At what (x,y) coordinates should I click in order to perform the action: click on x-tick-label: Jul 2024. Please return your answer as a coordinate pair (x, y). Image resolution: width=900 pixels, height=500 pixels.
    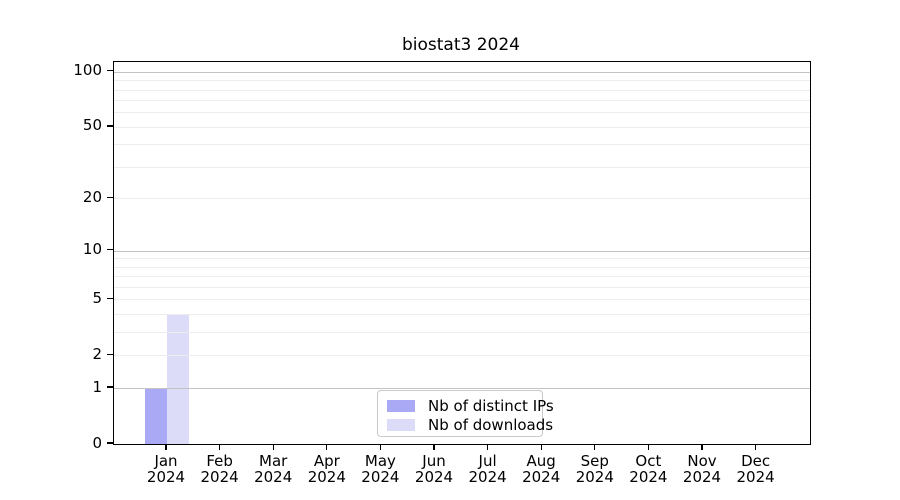
    Looking at the image, I should click on (488, 469).